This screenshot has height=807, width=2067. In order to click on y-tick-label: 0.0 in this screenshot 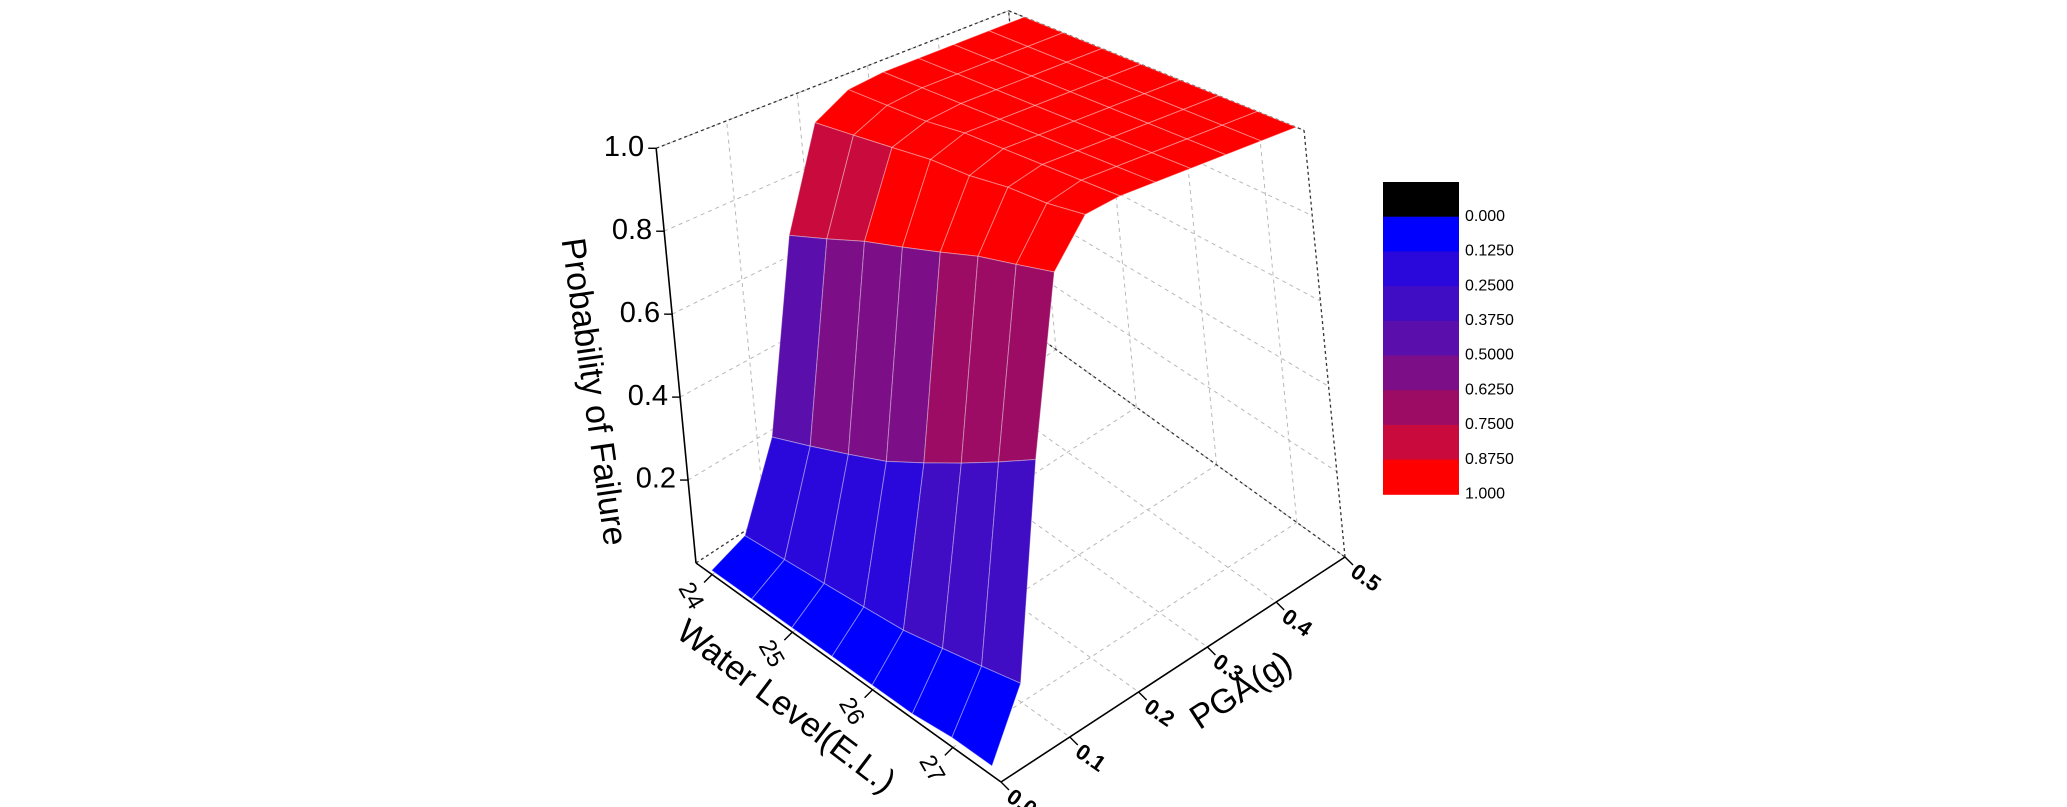, I will do `click(1021, 795)`.